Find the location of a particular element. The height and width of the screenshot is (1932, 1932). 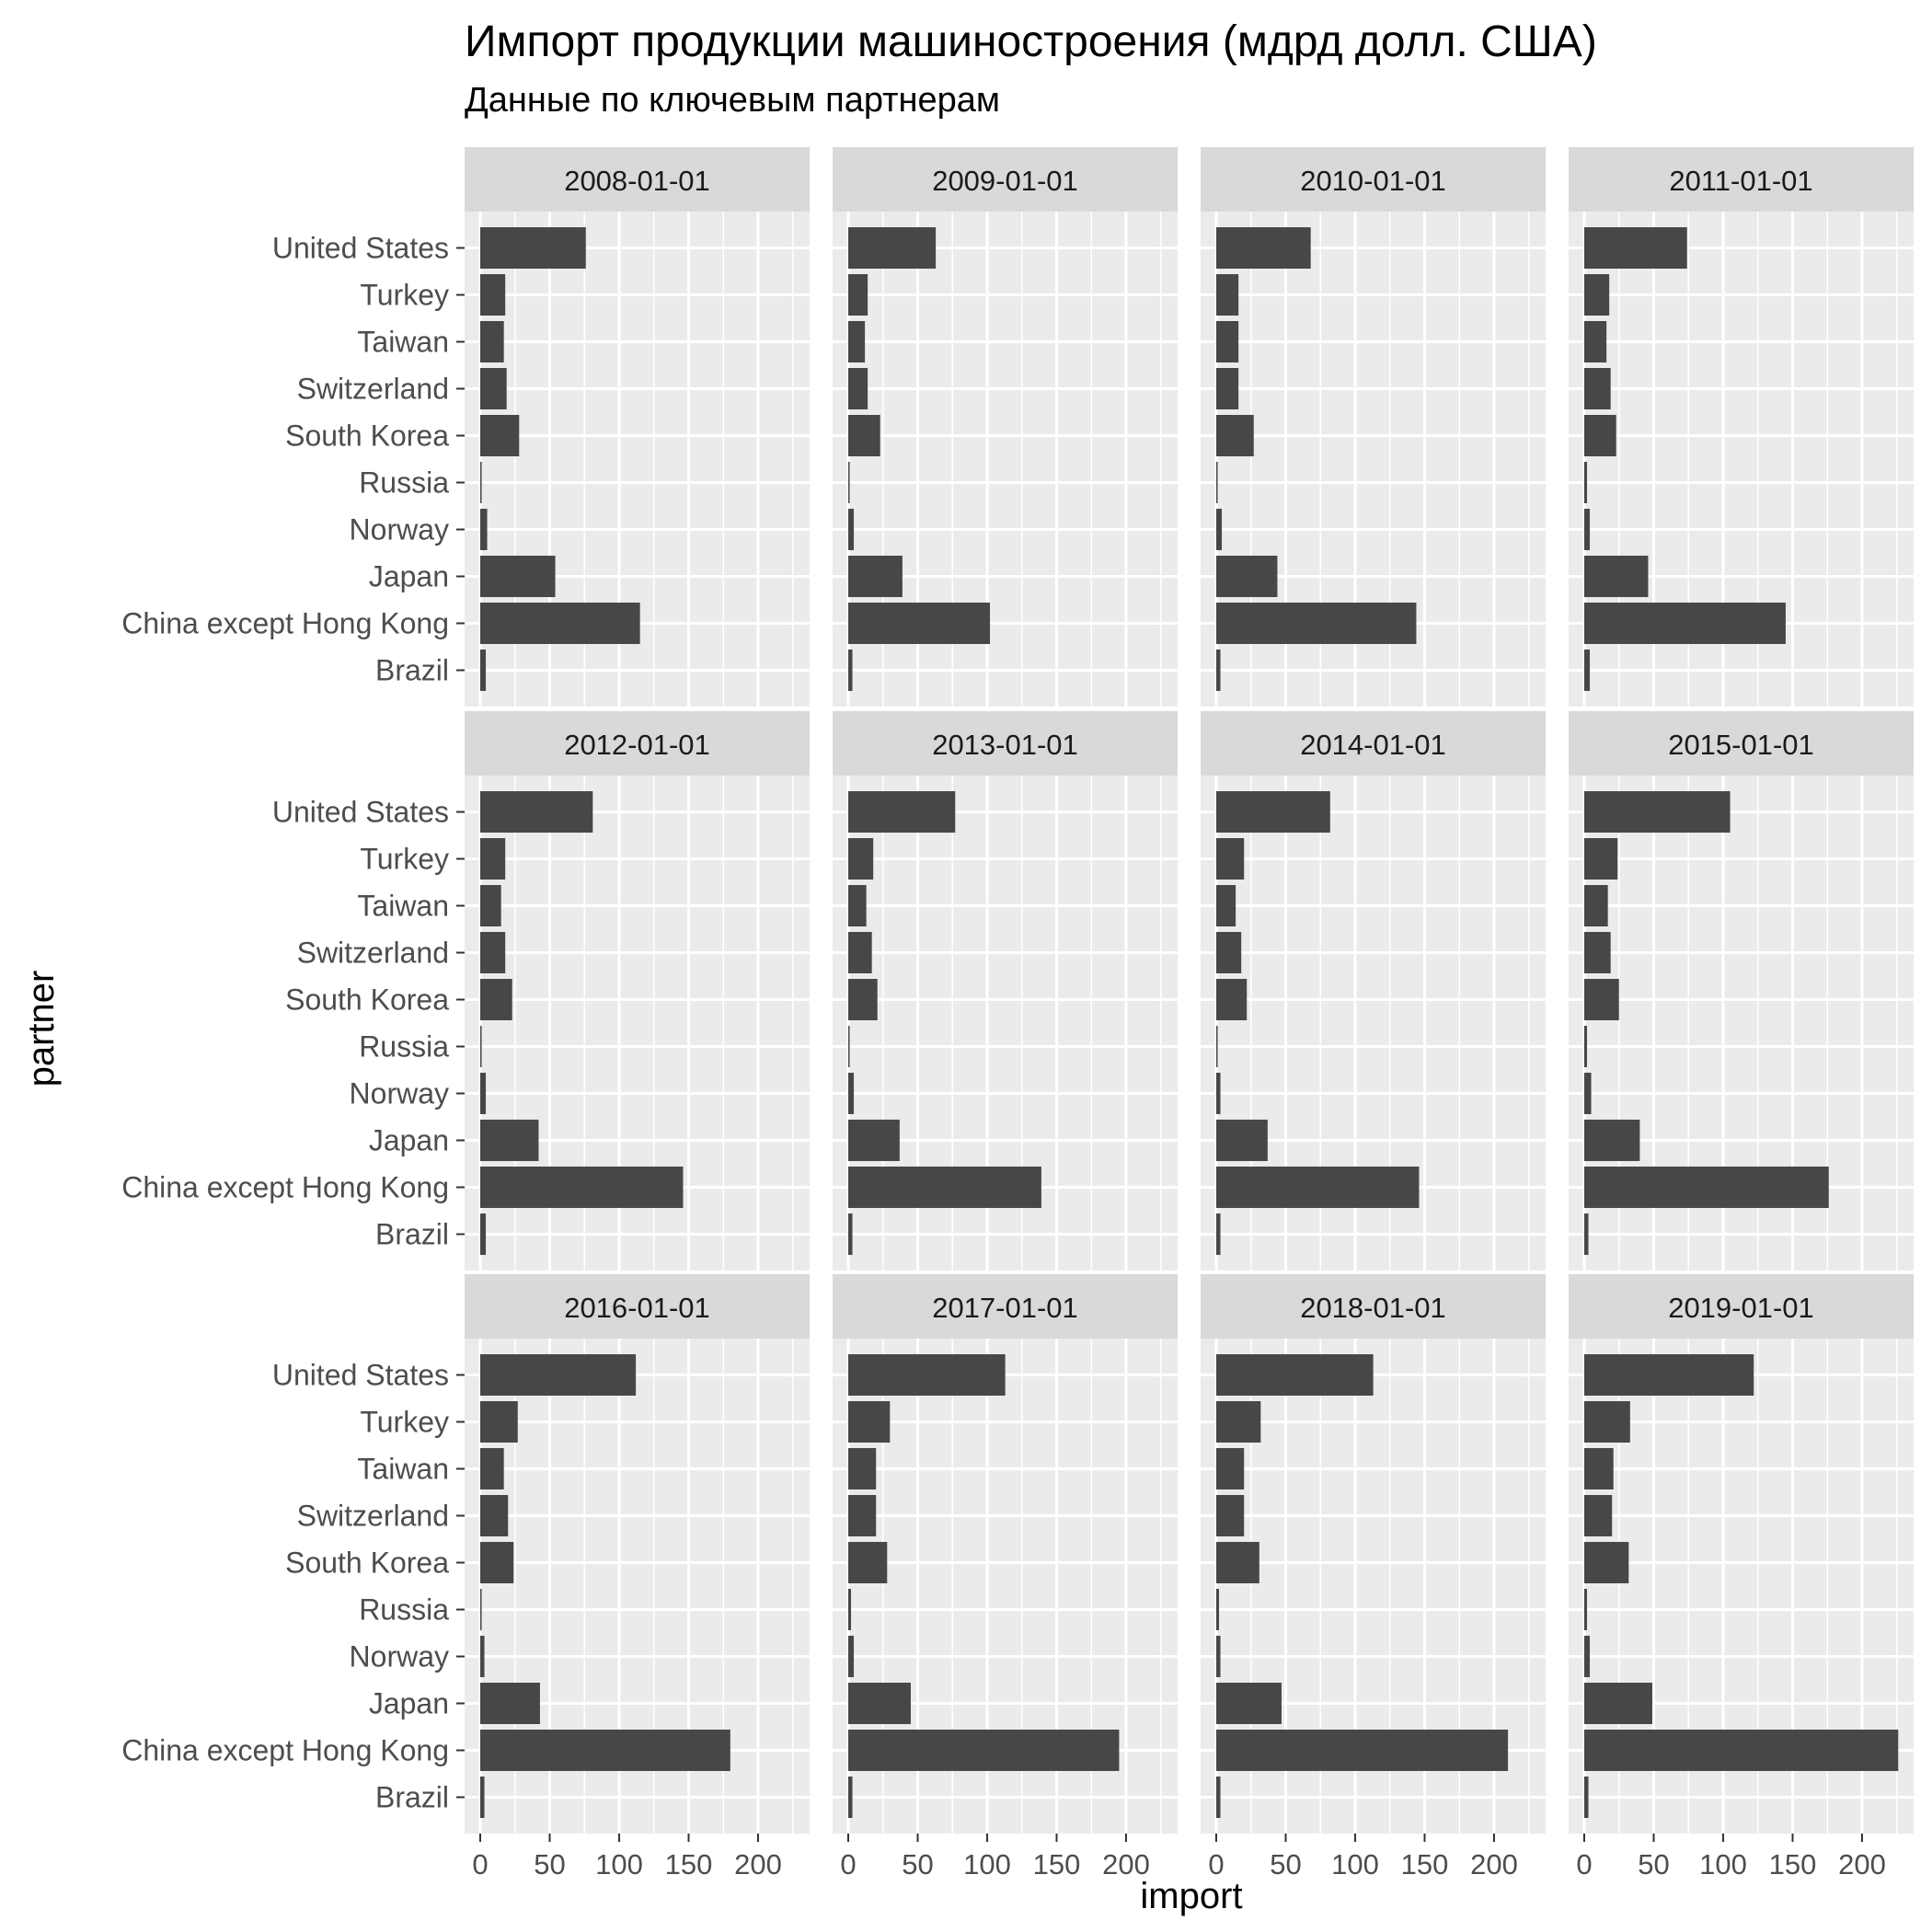

y-tick-label: Taiwan is located at coordinates (403, 342).